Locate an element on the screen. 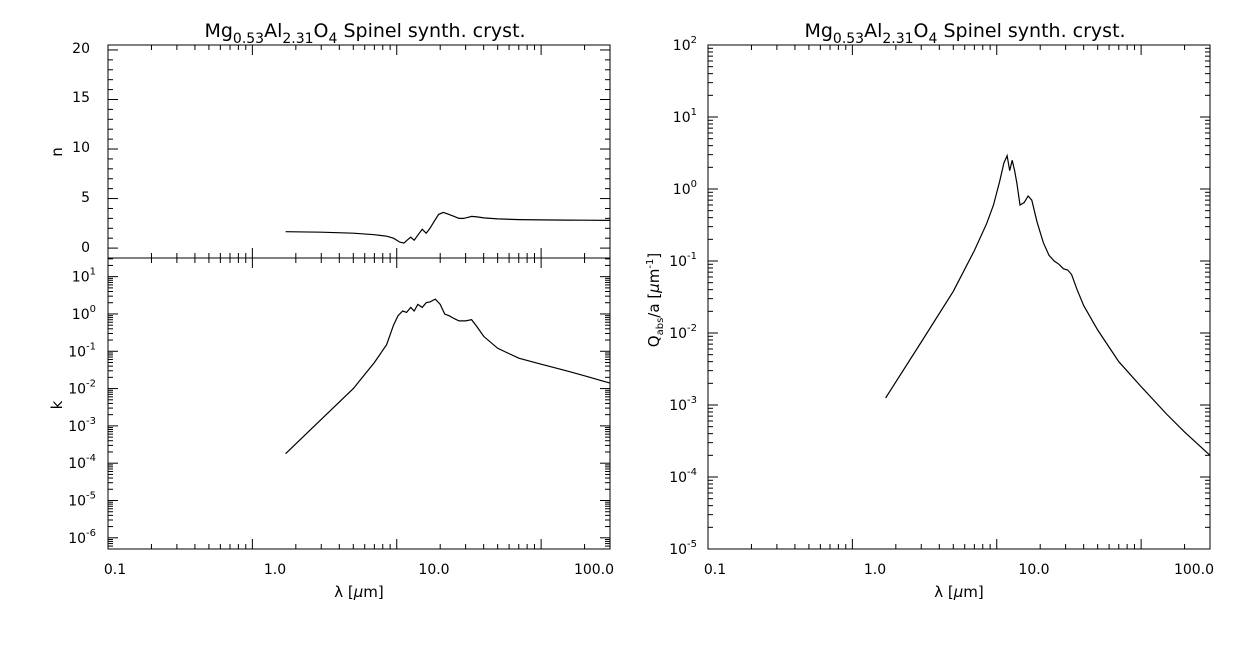 The height and width of the screenshot is (663, 1250). n-tick-label-0: 0 is located at coordinates (85, 248).